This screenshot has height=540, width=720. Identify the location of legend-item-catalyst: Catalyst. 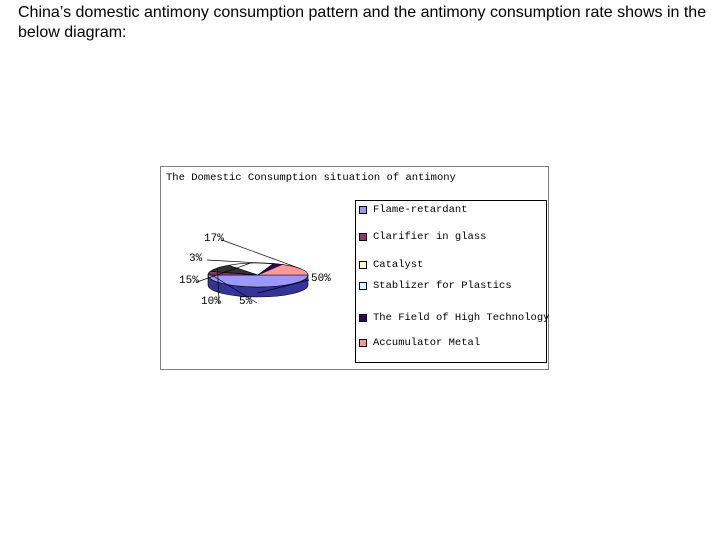
(391, 265).